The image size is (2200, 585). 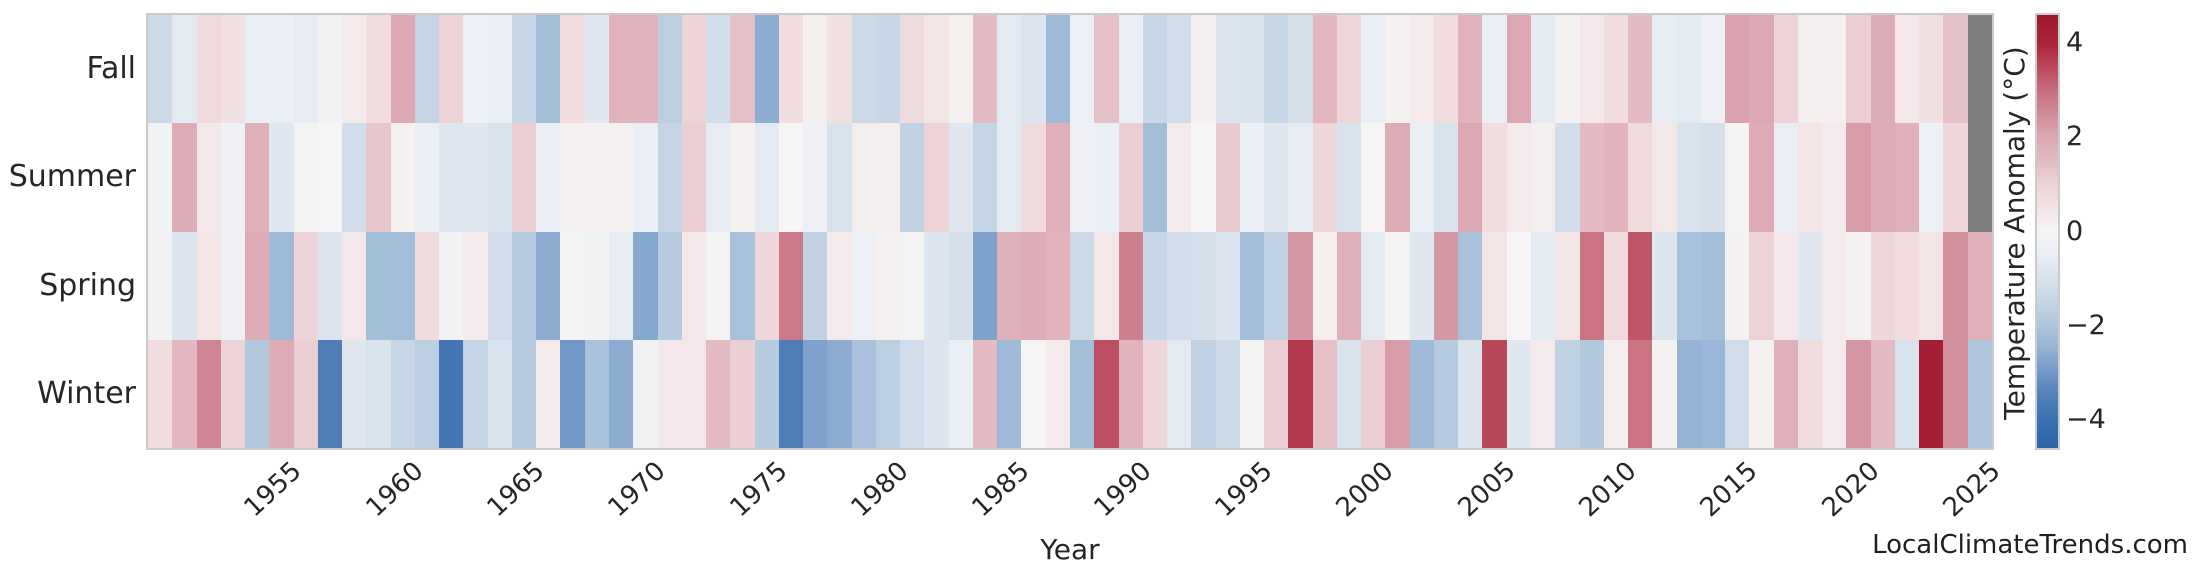 I want to click on watermark-text: LocalClimateTrends.com, so click(x=2030, y=545).